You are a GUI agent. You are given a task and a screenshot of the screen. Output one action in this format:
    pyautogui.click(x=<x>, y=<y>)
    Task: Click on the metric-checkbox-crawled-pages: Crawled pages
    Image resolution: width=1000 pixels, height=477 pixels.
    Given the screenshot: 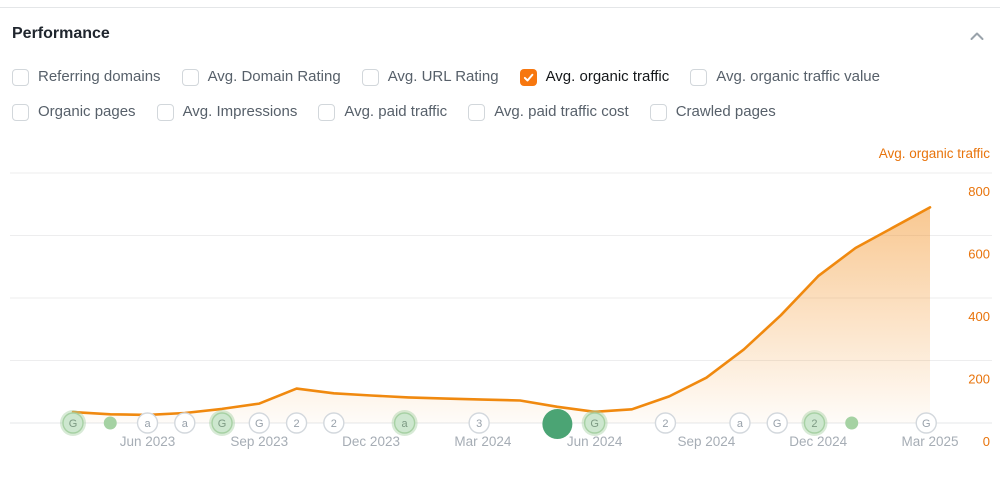 What is the action you would take?
    pyautogui.click(x=712, y=112)
    